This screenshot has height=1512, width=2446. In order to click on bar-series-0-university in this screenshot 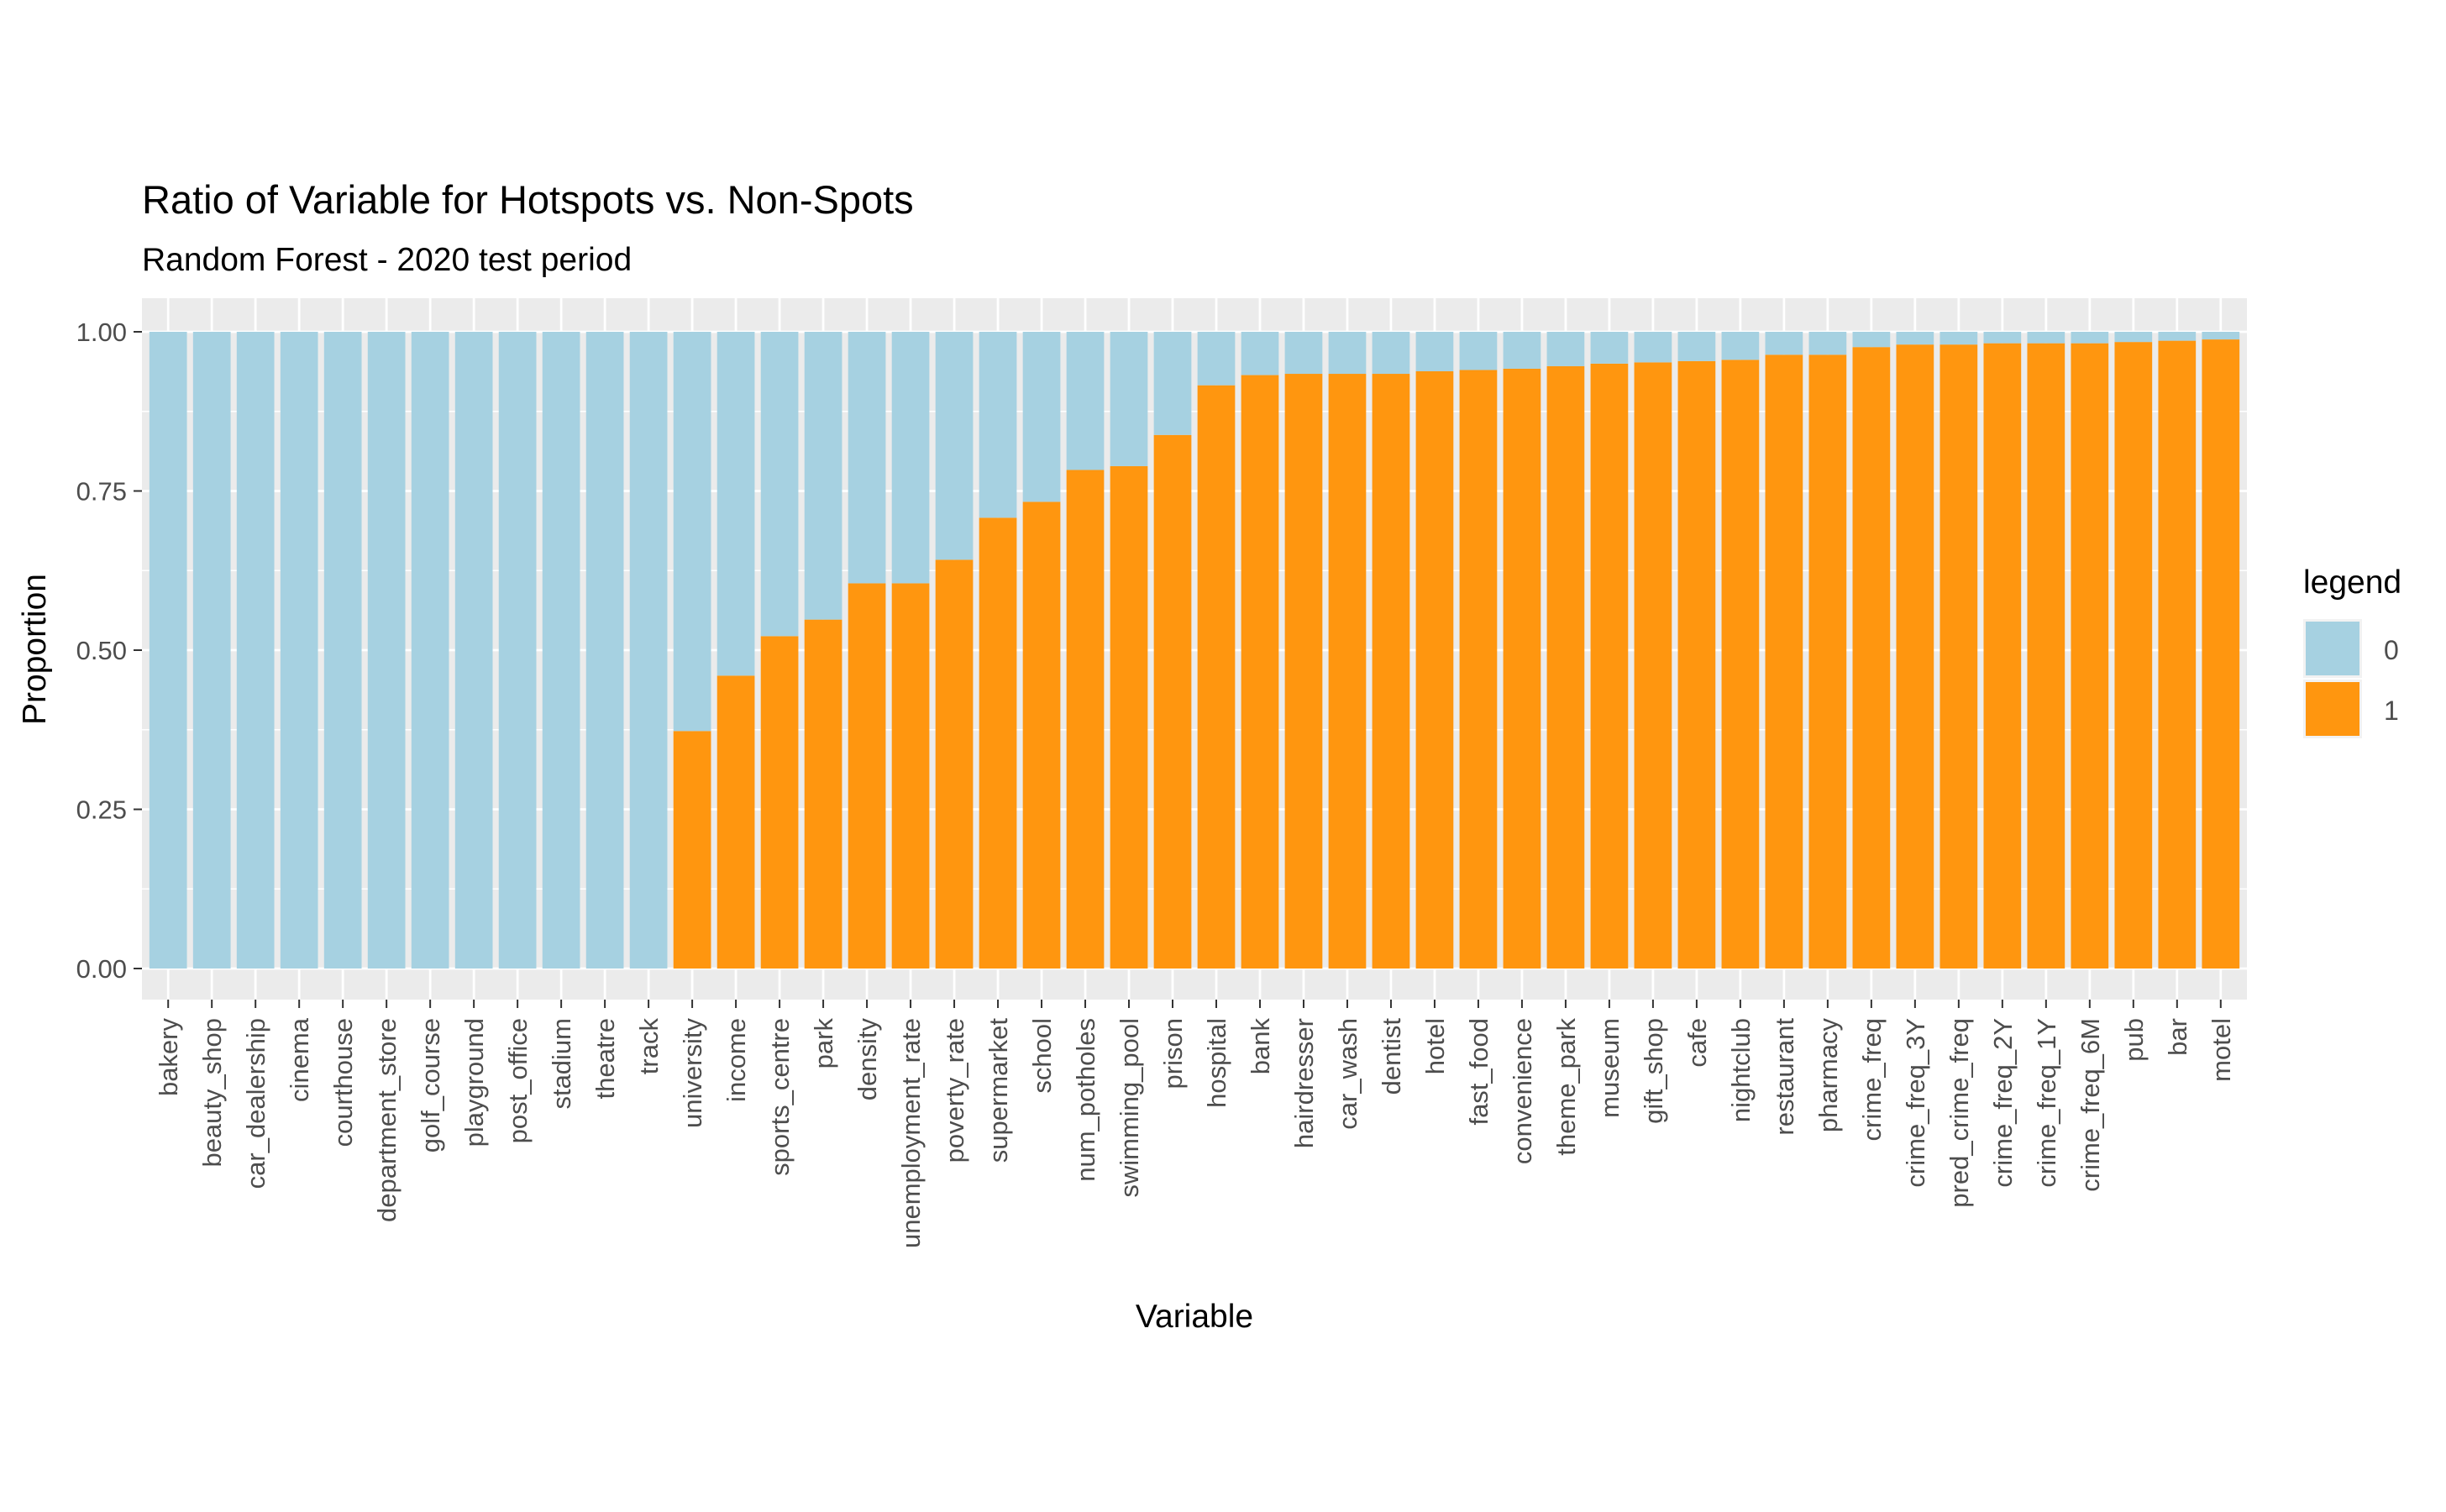, I will do `click(692, 532)`.